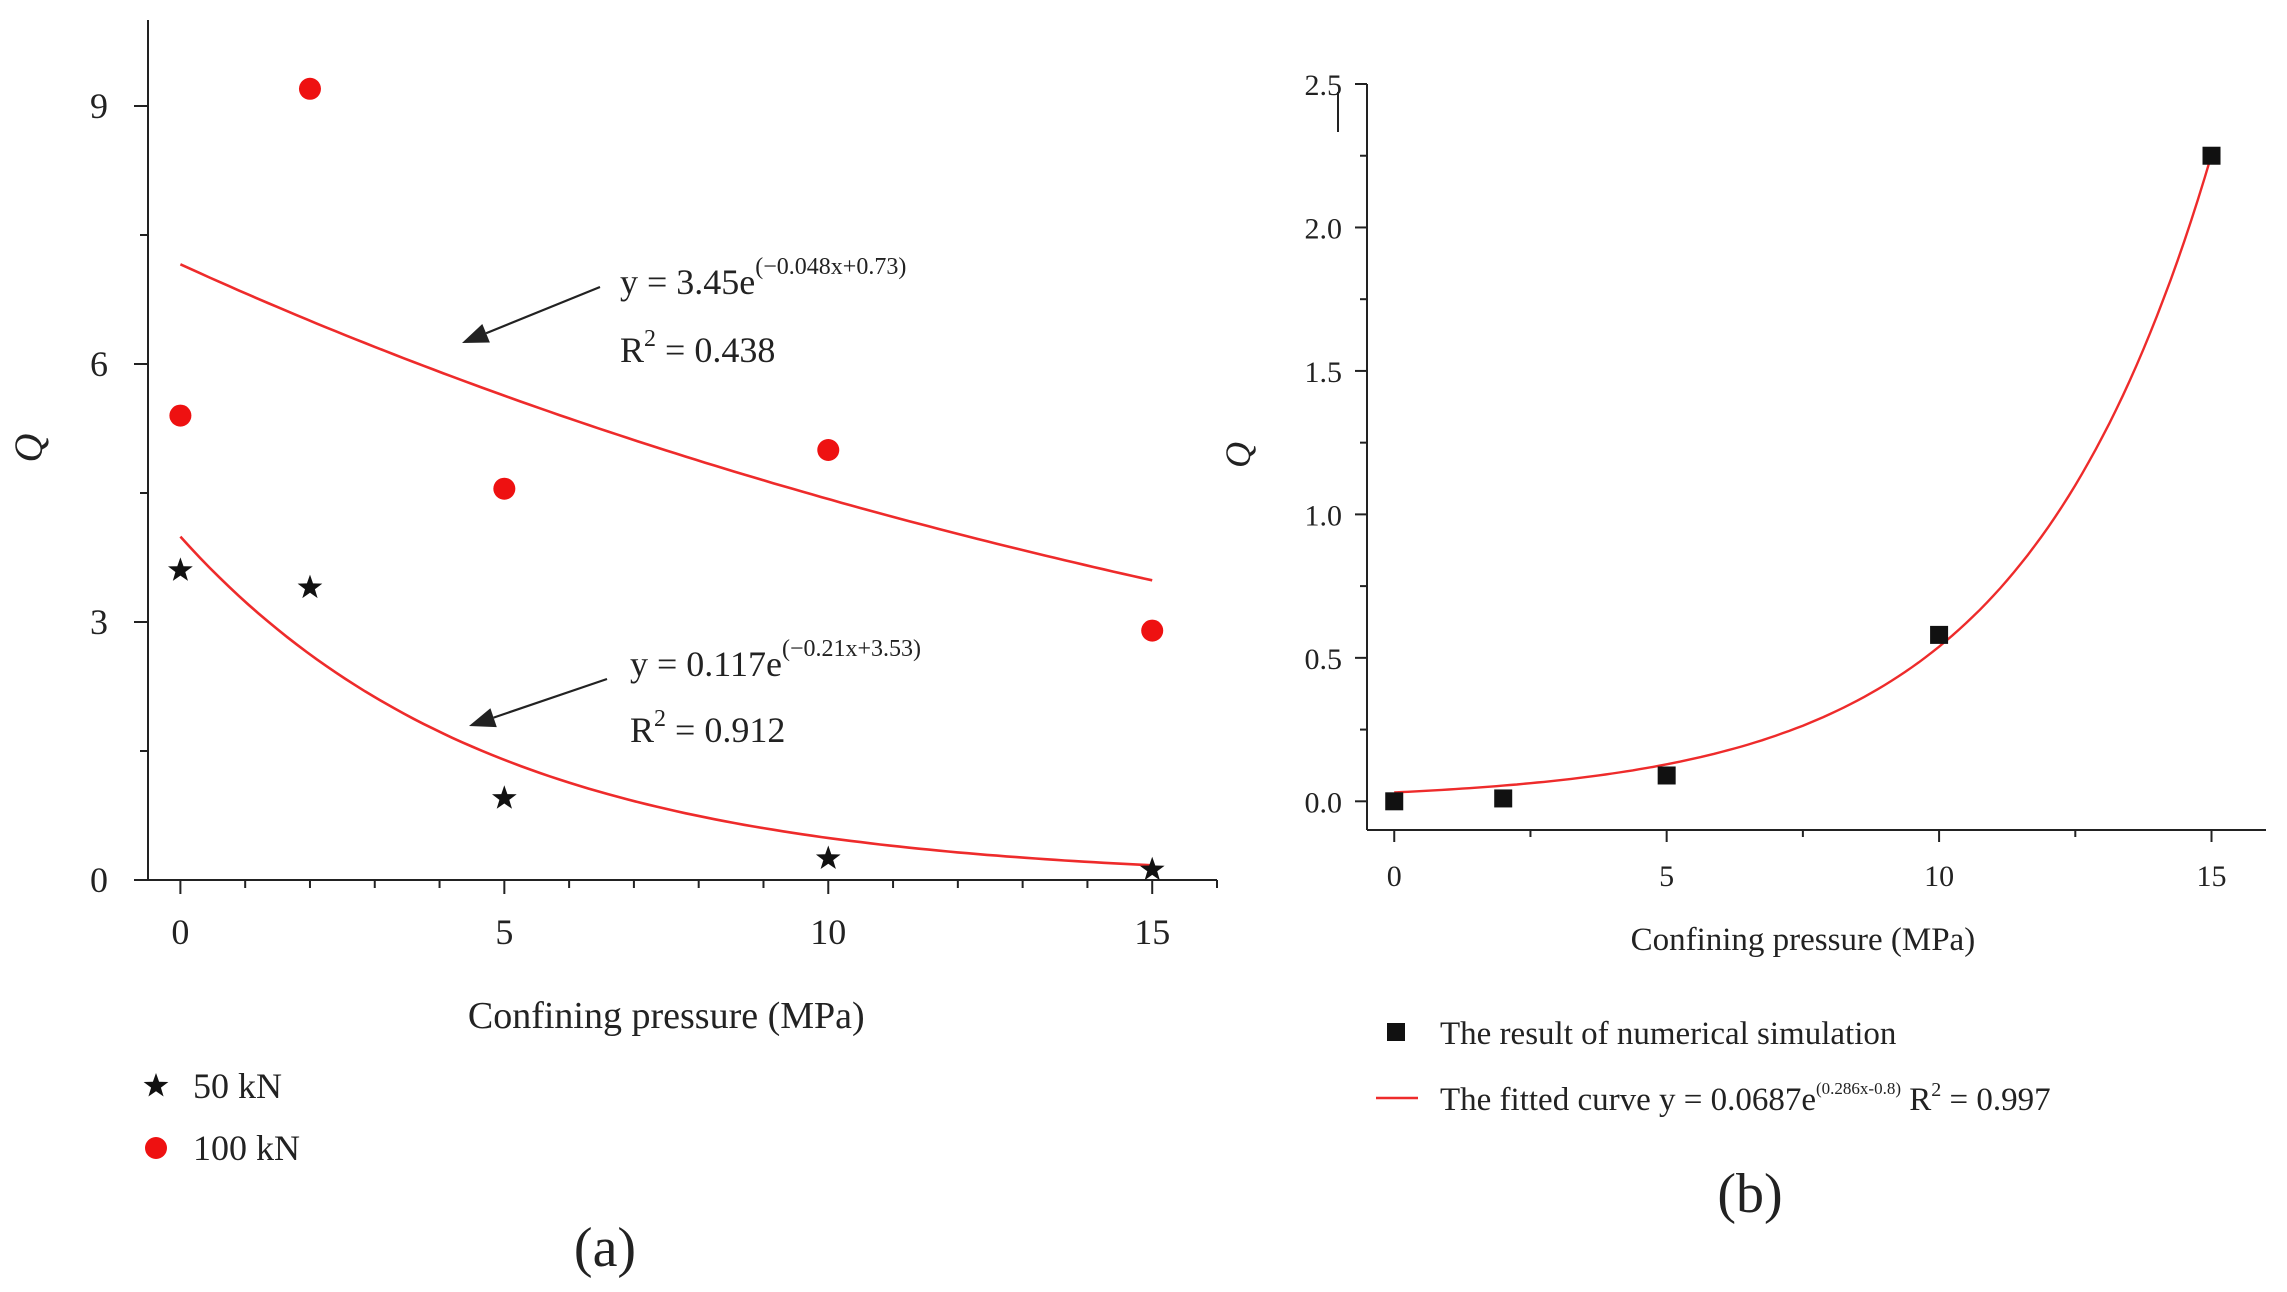 The height and width of the screenshot is (1292, 2287). I want to click on fit-equation-100kN: y = 3.45e(−0.048x+0.73), so click(763, 278).